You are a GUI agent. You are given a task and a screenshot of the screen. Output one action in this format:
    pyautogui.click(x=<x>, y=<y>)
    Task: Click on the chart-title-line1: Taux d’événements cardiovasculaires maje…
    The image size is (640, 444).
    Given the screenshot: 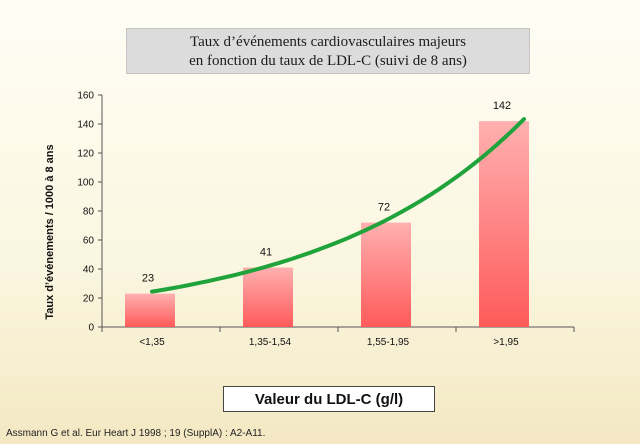 What is the action you would take?
    pyautogui.click(x=328, y=42)
    